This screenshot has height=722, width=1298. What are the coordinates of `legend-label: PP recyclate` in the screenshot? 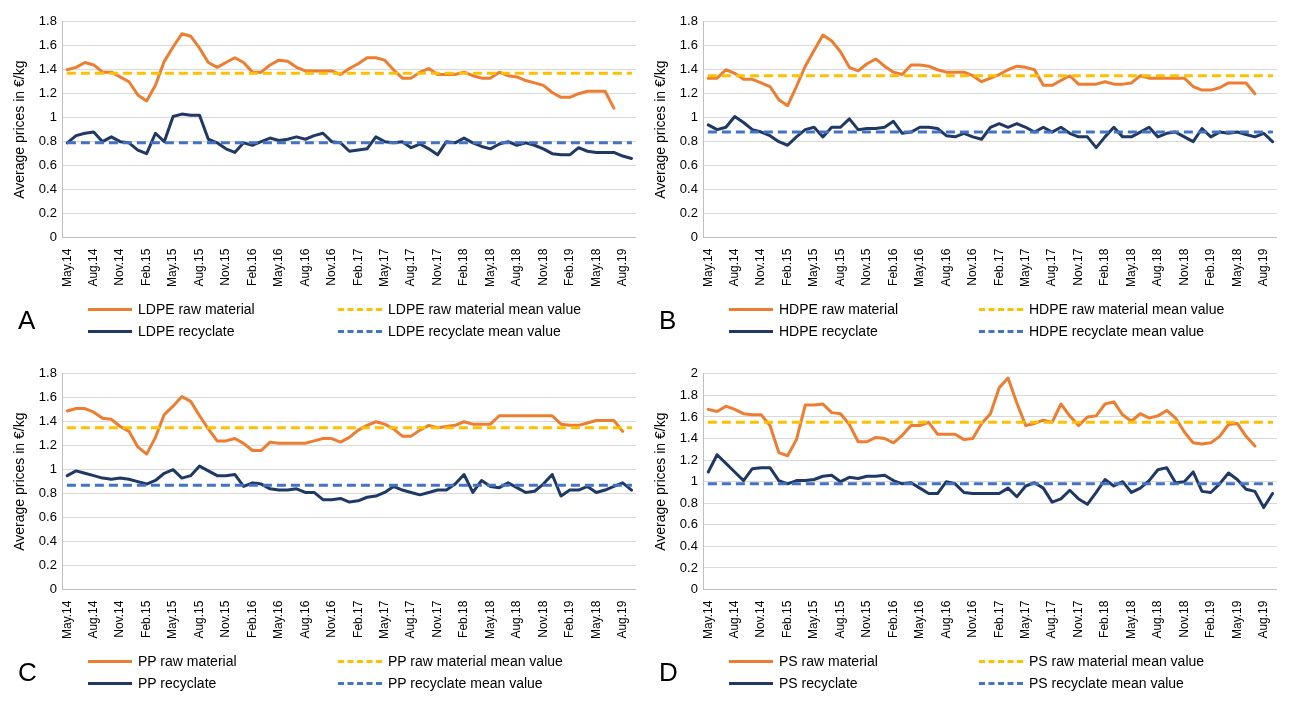 It's located at (177, 683).